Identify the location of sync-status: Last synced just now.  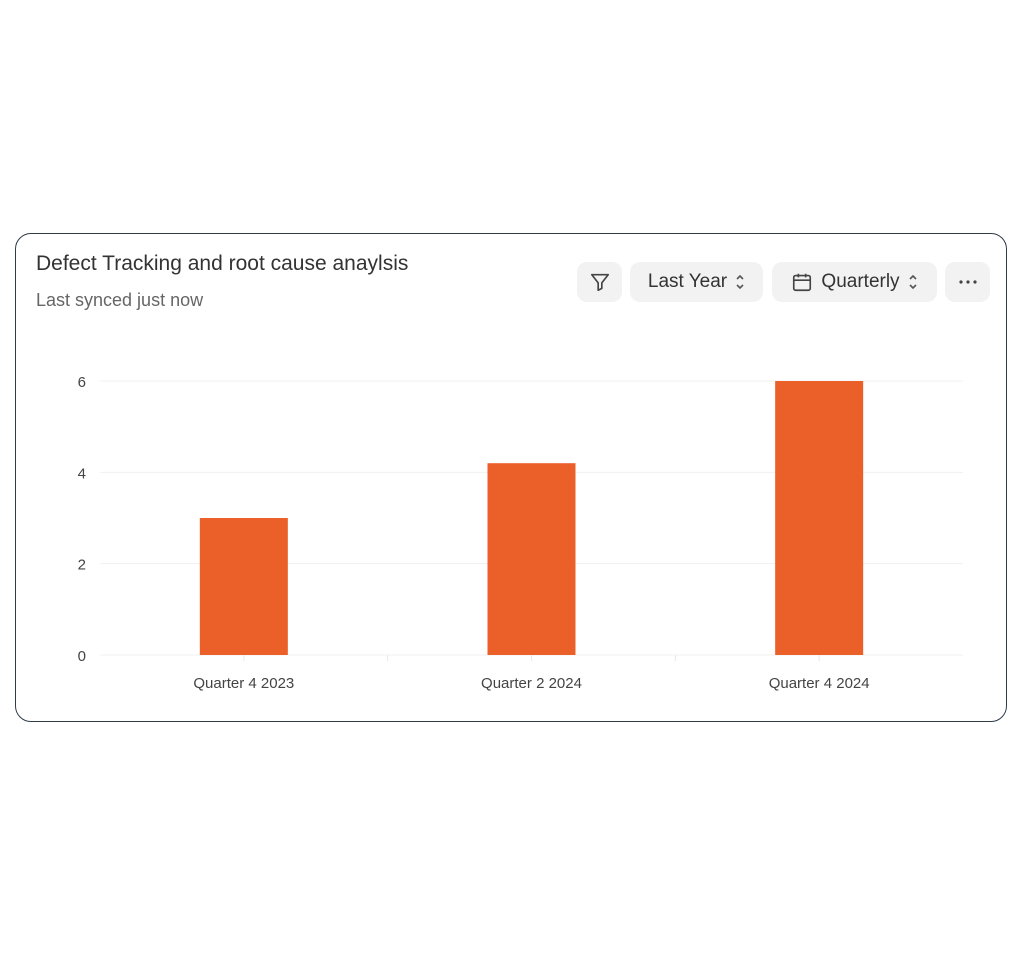
(120, 300).